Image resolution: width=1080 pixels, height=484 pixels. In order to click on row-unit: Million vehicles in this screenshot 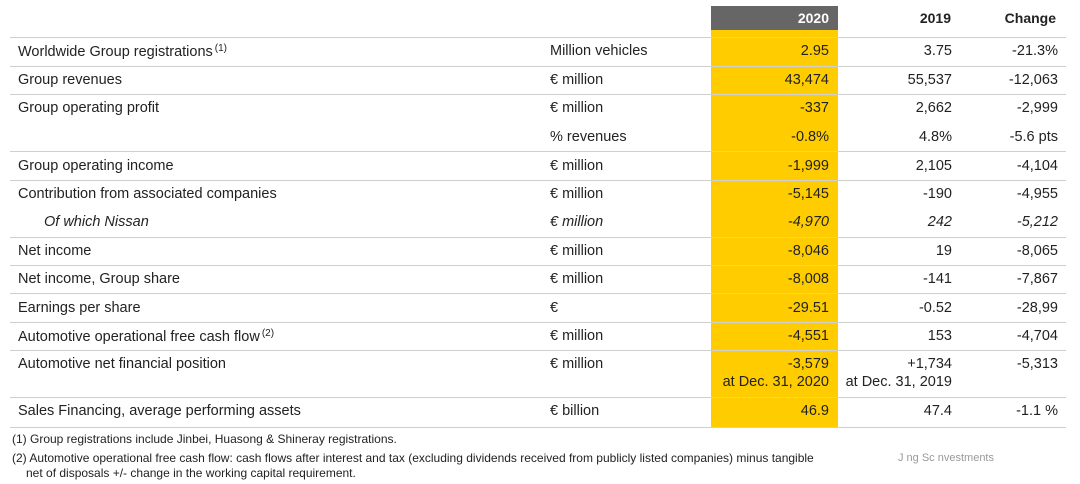, I will do `click(599, 51)`.